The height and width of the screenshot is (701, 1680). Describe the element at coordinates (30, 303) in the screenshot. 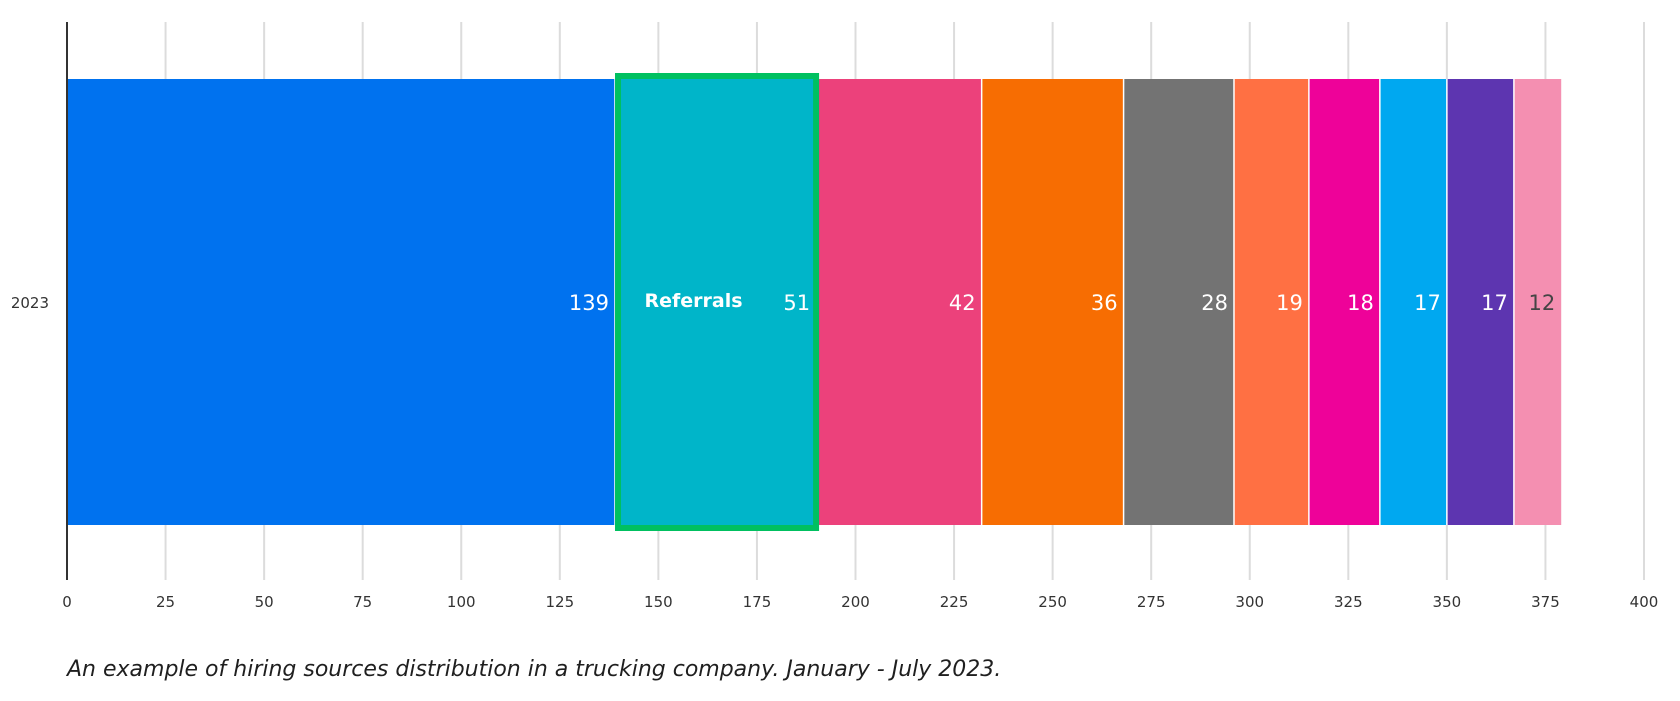

I see `y-category-label: 2023` at that location.